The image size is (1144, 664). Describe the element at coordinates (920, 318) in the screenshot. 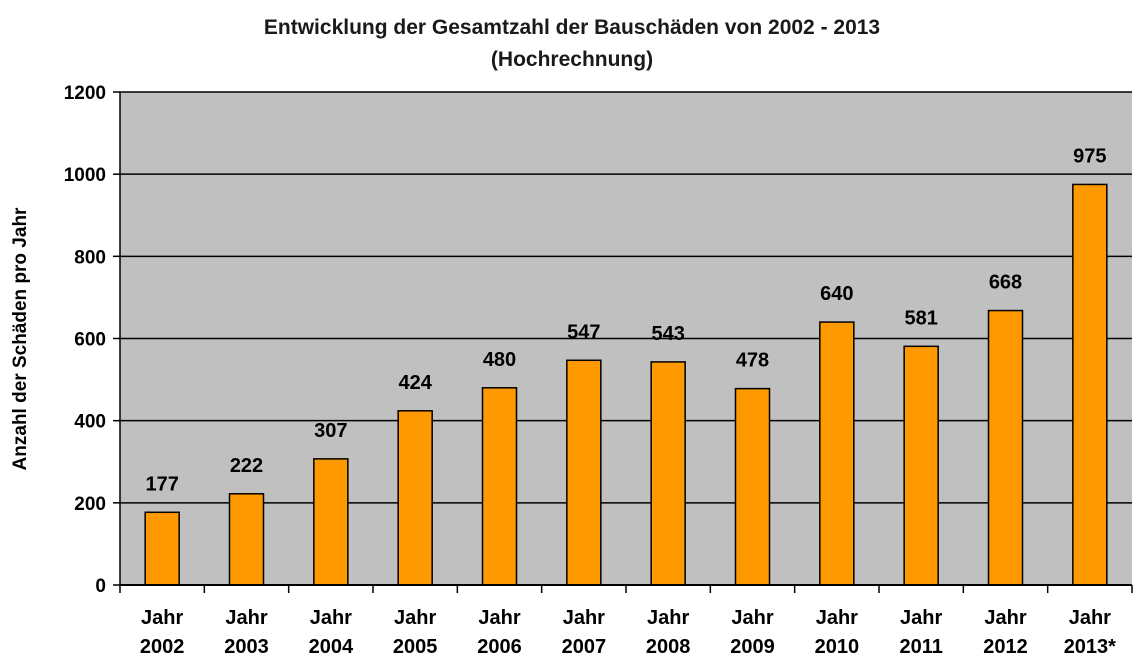

I see `data-label: 581` at that location.